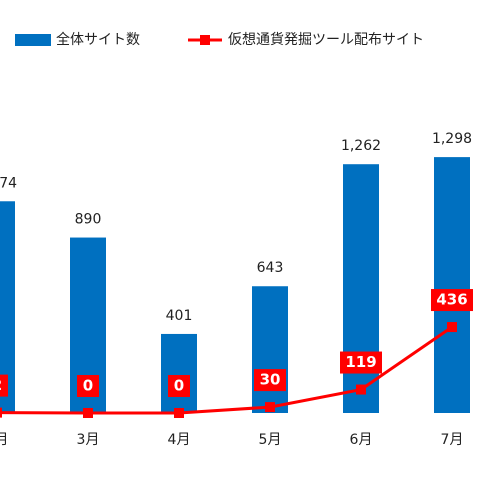 This screenshot has width=480, height=480. I want to click on legend-label: 仮想通貨発掘ツール配布サイト, so click(326, 39).